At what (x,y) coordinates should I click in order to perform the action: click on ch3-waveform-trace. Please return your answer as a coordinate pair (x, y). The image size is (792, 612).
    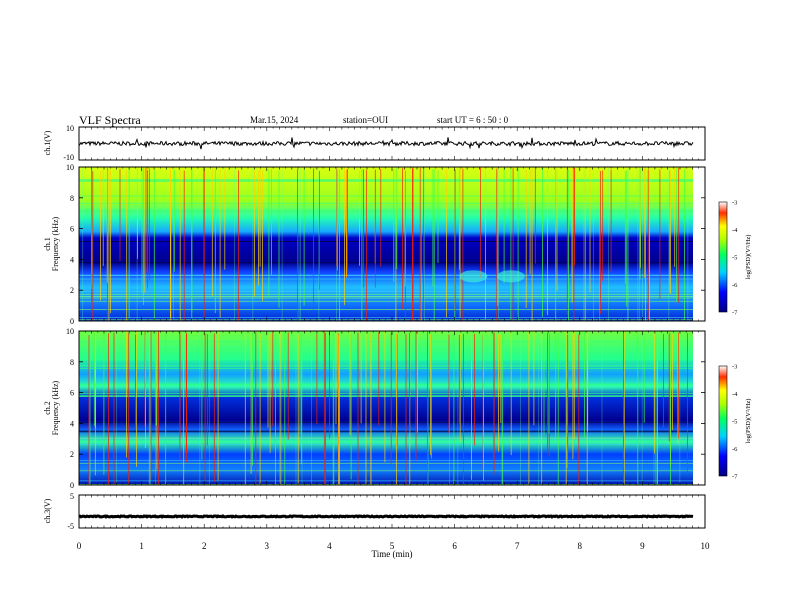
    Looking at the image, I should click on (386, 516).